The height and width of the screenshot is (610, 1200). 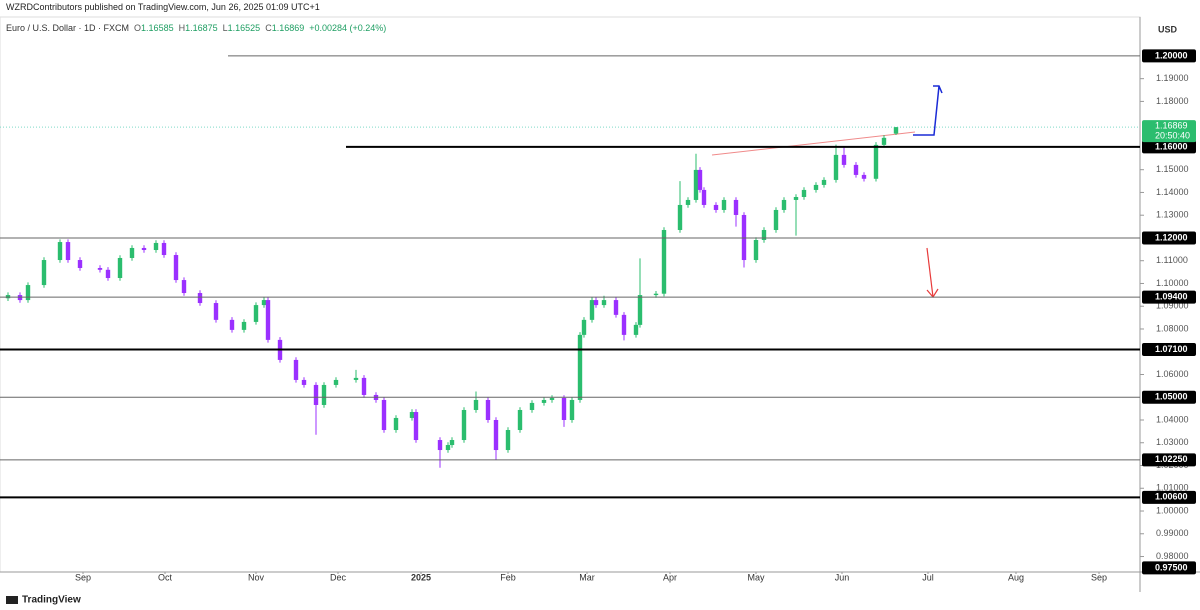 What do you see at coordinates (587, 577) in the screenshot?
I see `x-tick-label: Mar` at bounding box center [587, 577].